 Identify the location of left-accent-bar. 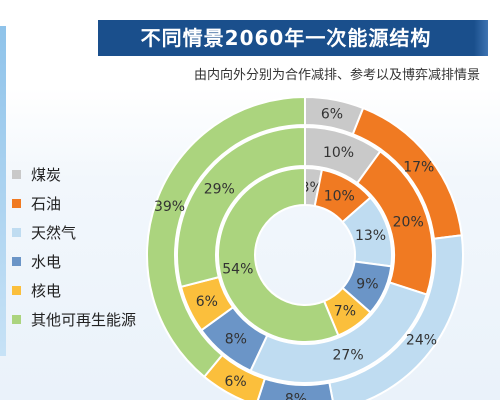
(3, 191).